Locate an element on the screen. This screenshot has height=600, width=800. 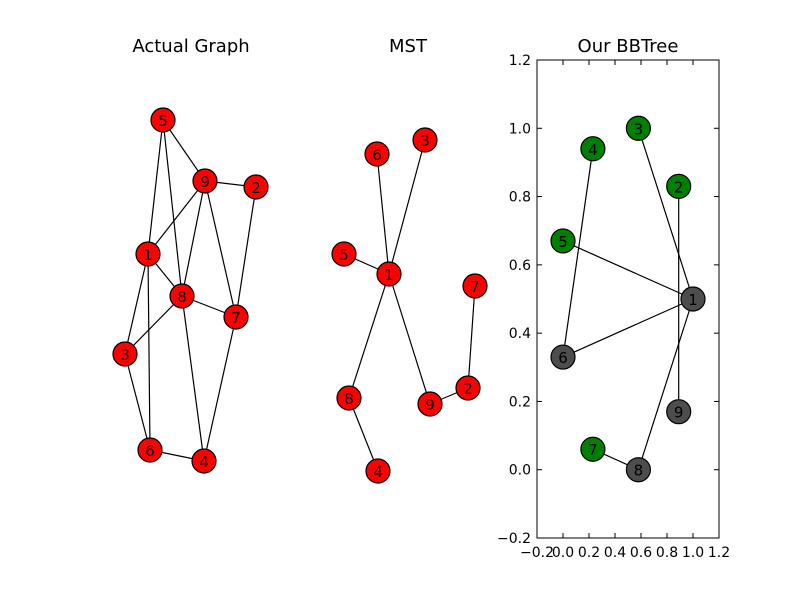
actual-node-2: 2 is located at coordinates (256, 187).